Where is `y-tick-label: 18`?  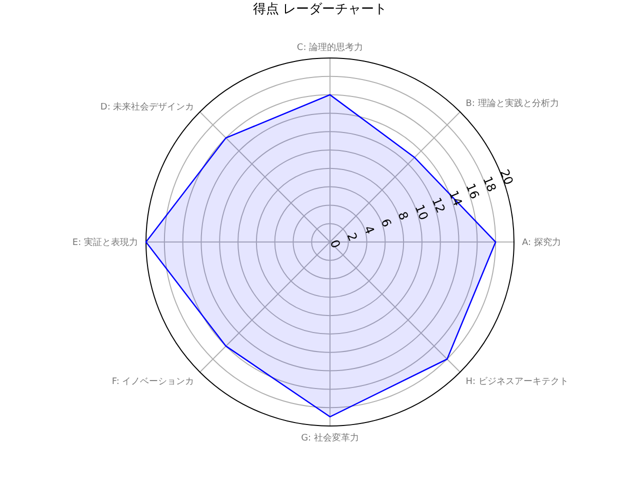
y-tick-label: 18 is located at coordinates (490, 184).